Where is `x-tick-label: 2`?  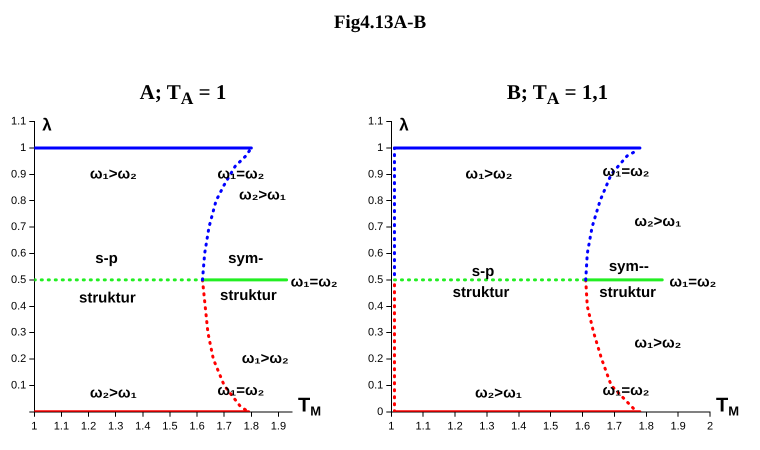 x-tick-label: 2 is located at coordinates (710, 426).